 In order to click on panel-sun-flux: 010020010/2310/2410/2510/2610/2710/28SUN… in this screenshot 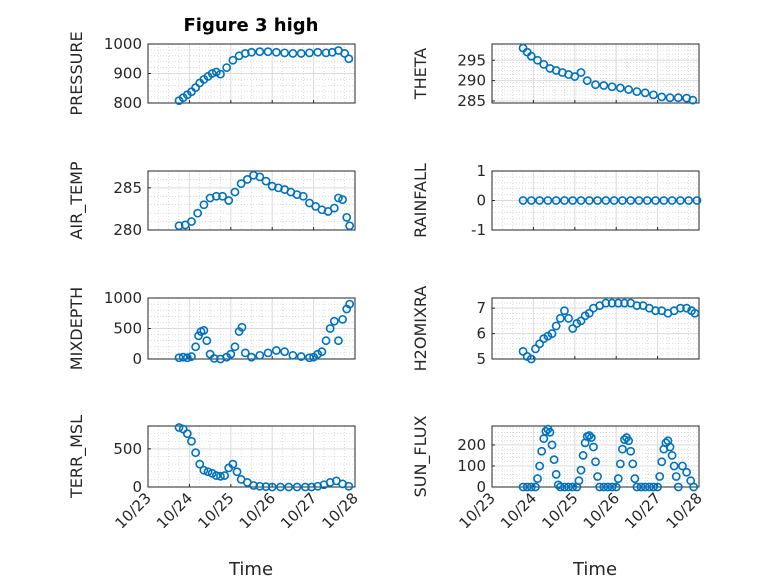, I will do `click(558, 474)`.